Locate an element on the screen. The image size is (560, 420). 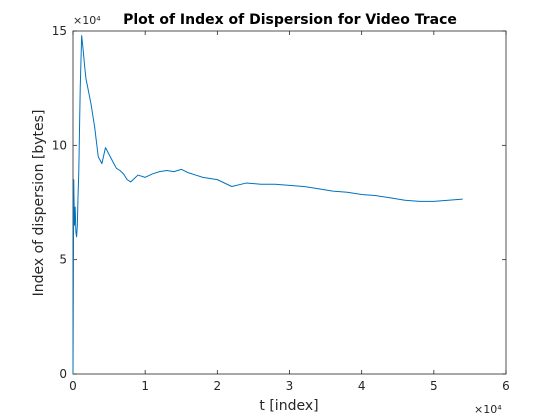
y-tick-label-2: 10 is located at coordinates (59, 145).